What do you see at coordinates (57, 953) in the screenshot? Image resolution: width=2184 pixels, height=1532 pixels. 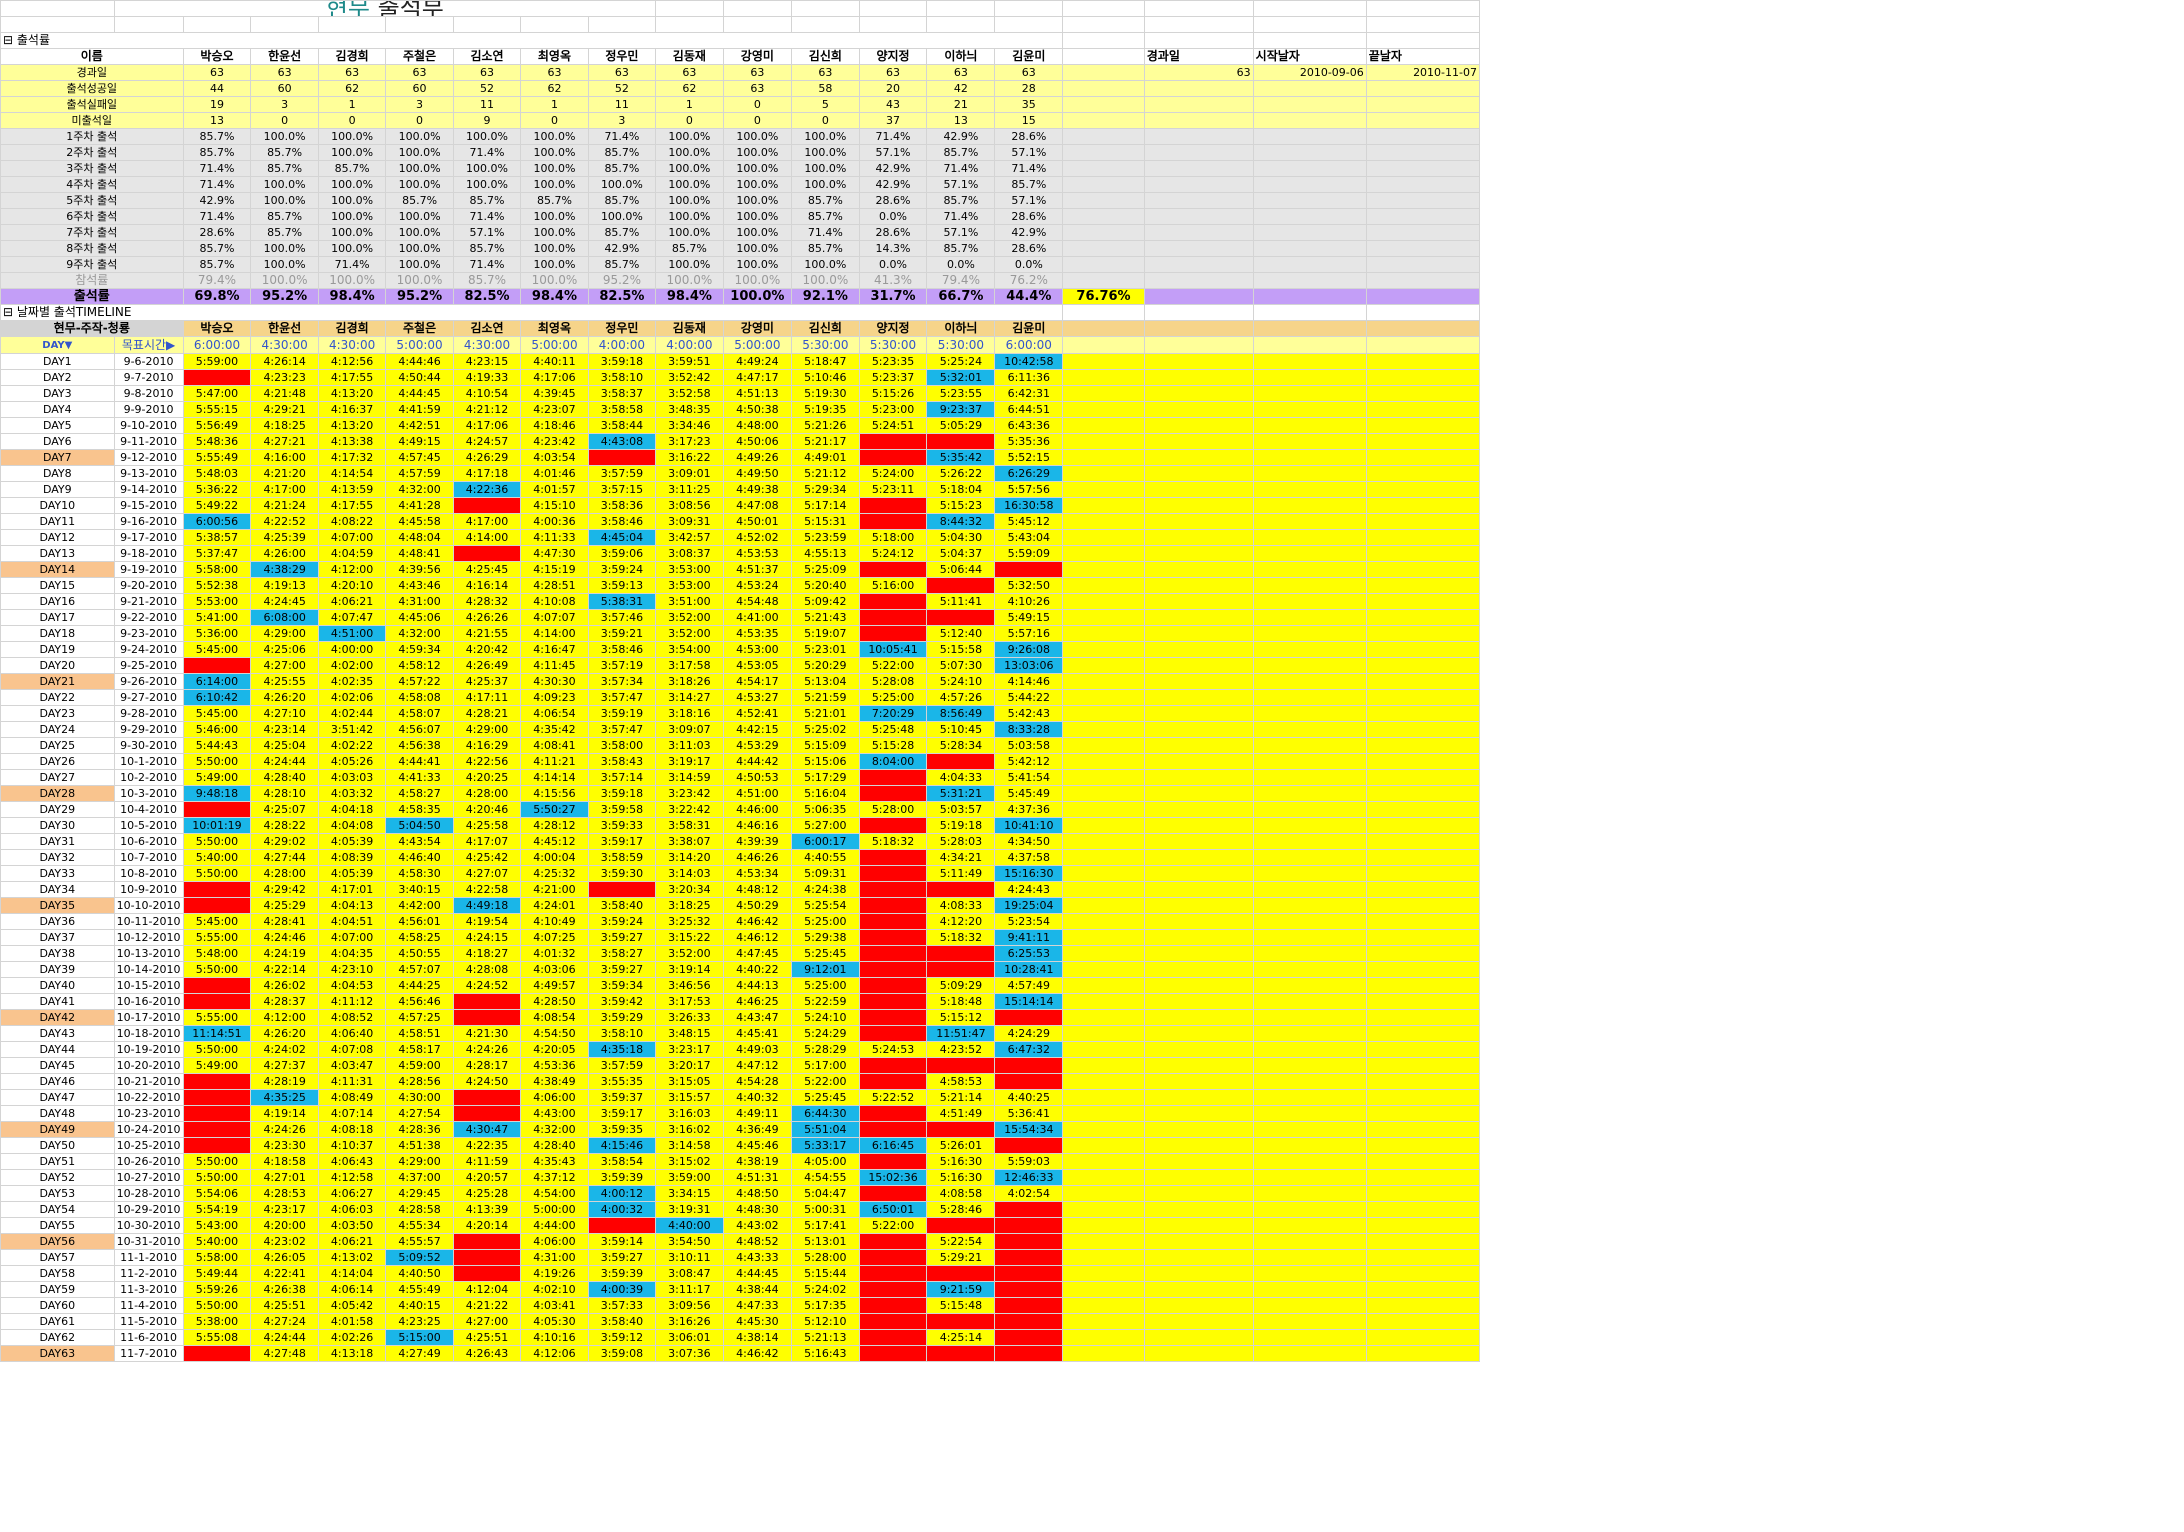 I see `day-label: DAY38` at bounding box center [57, 953].